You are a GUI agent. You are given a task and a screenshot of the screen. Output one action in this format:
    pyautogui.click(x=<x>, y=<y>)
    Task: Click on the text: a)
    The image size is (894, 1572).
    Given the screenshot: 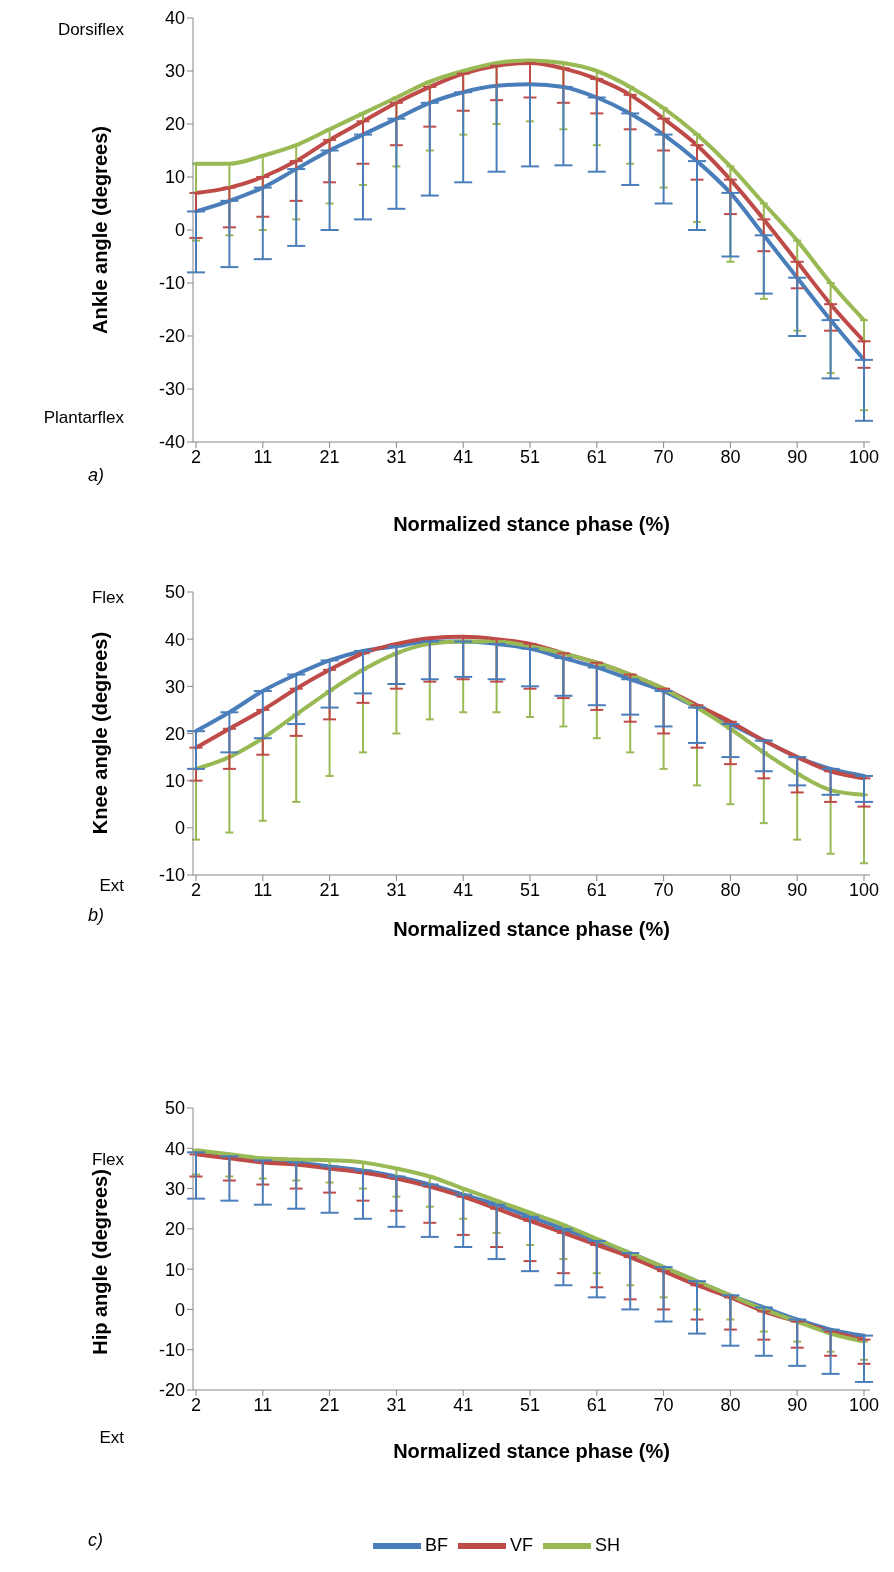 What is the action you would take?
    pyautogui.click(x=96, y=475)
    